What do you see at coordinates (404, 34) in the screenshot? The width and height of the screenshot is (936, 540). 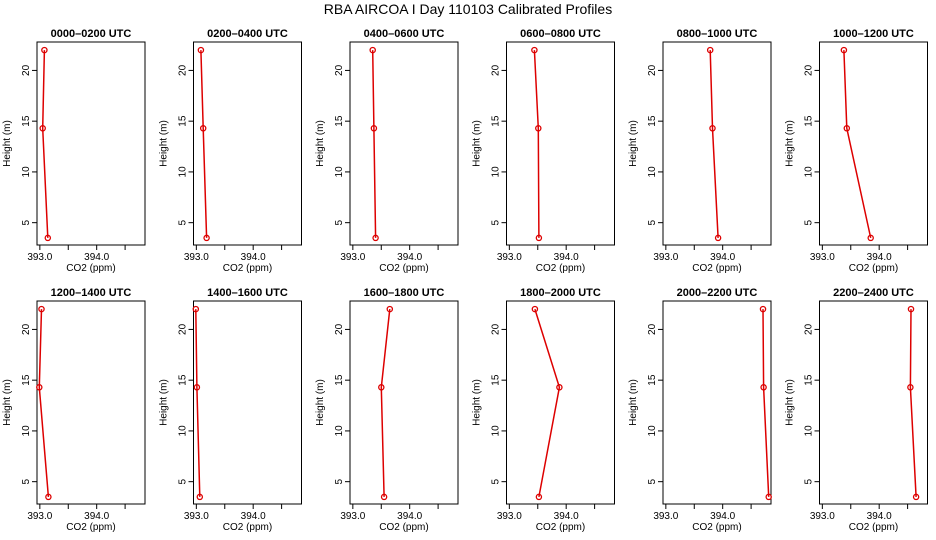 I see `panel-title: 0400–0600 UTC` at bounding box center [404, 34].